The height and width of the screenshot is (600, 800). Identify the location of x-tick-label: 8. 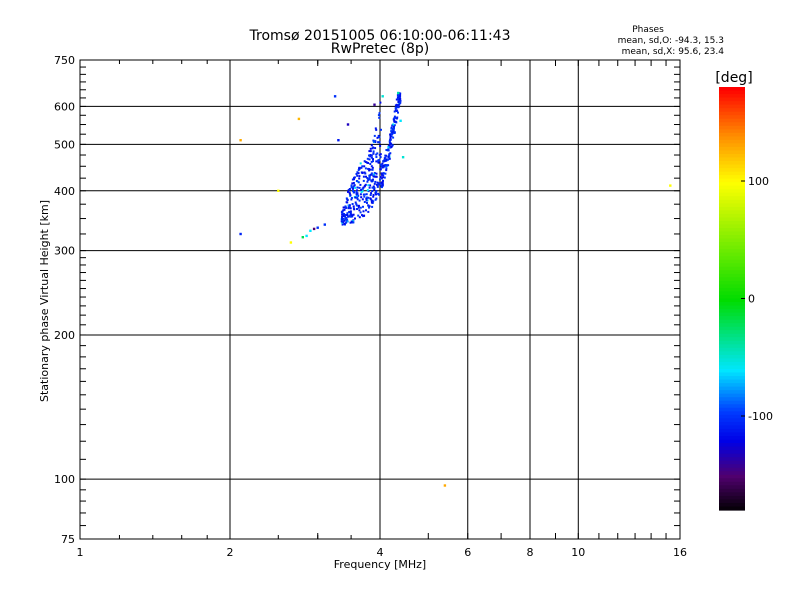
(530, 552).